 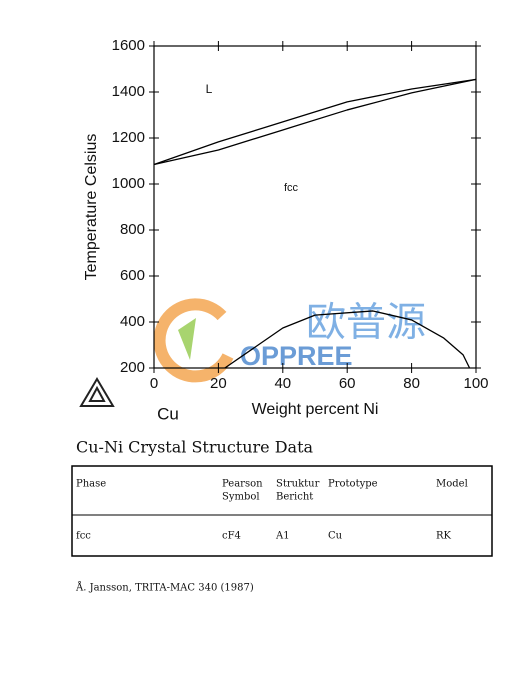 What do you see at coordinates (128, 91) in the screenshot?
I see `y-tick-label: 1400` at bounding box center [128, 91].